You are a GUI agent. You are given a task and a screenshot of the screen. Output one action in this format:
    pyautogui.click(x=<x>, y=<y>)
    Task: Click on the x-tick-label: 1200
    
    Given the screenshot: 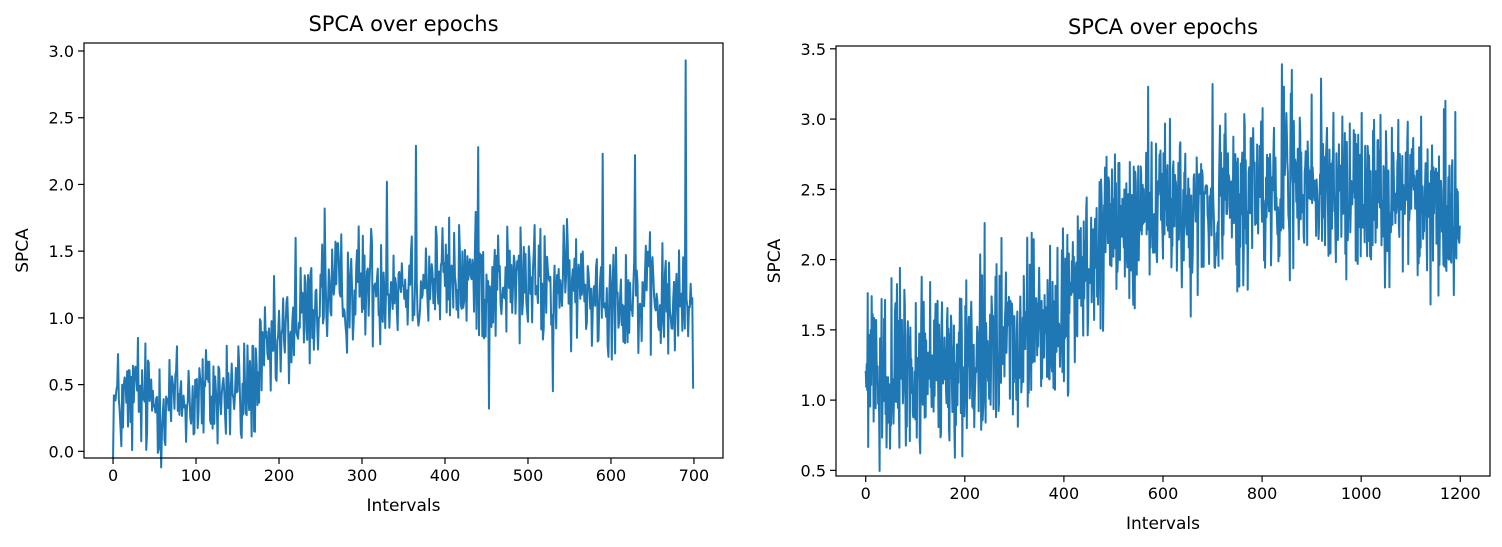 What is the action you would take?
    pyautogui.click(x=1460, y=493)
    